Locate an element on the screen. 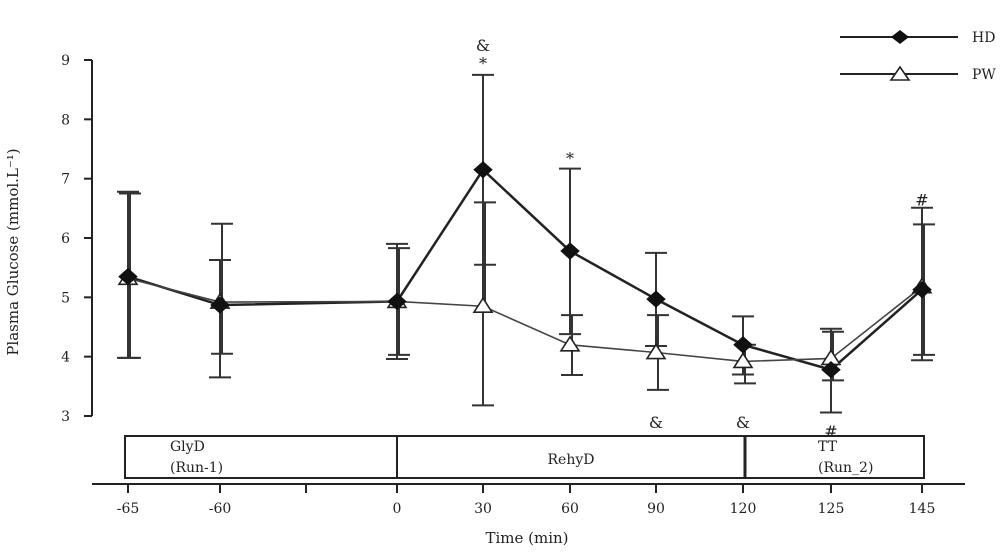  y-tick-label: 6 is located at coordinates (65, 239).